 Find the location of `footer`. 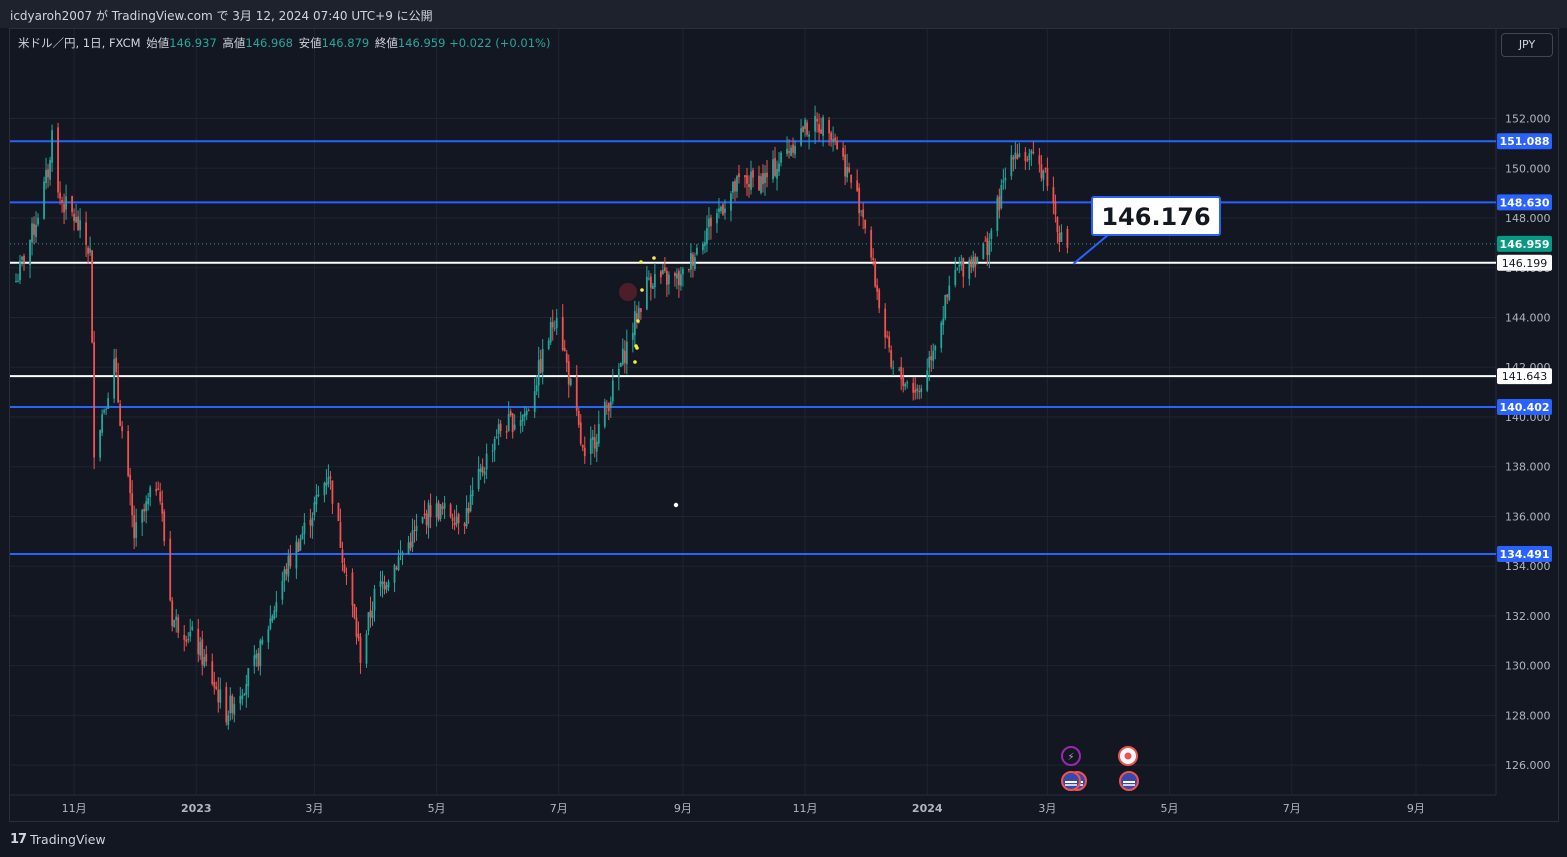

footer is located at coordinates (783, 839).